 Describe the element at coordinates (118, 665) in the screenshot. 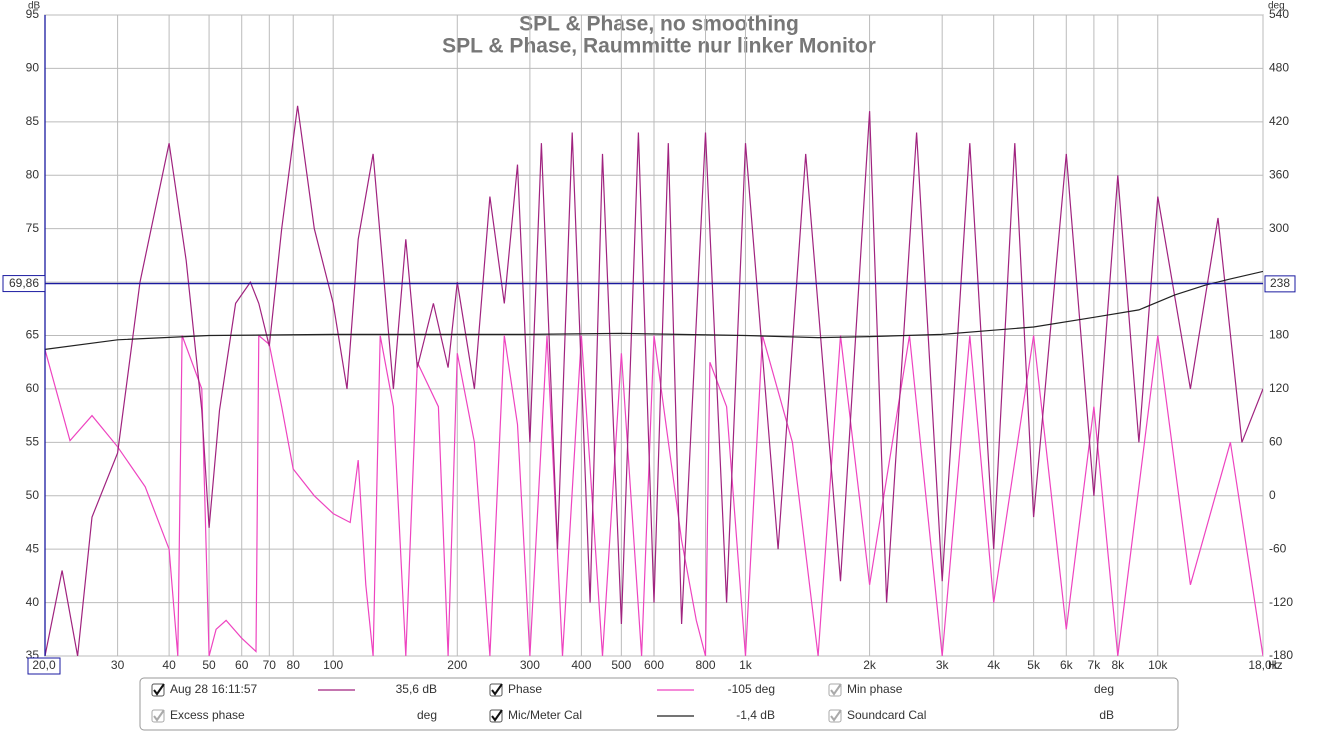

I see `x-tick-label: 30` at that location.